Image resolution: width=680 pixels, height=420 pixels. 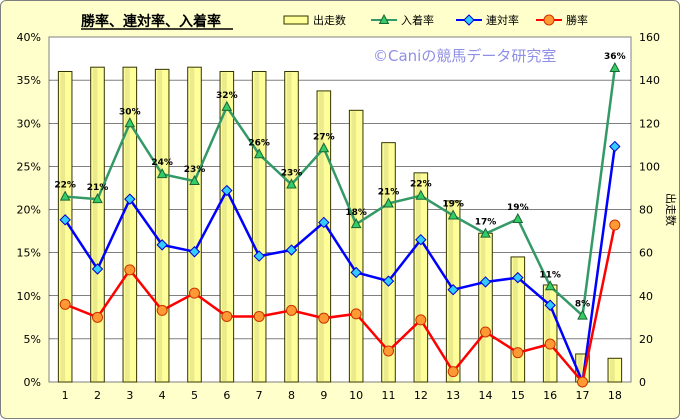 I want to click on x-tick-label: 8, so click(x=291, y=395).